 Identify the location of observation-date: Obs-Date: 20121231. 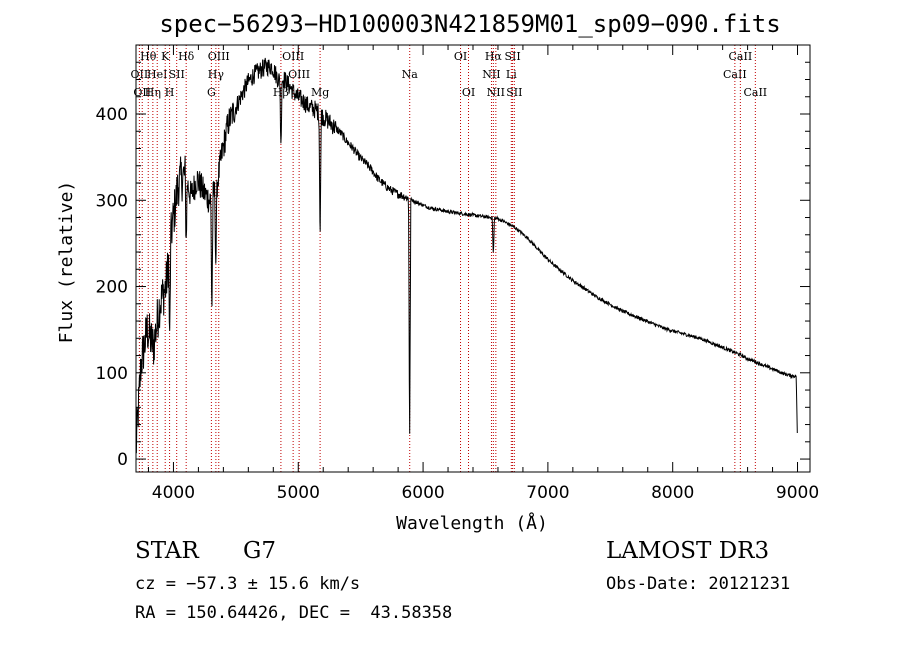
(698, 584).